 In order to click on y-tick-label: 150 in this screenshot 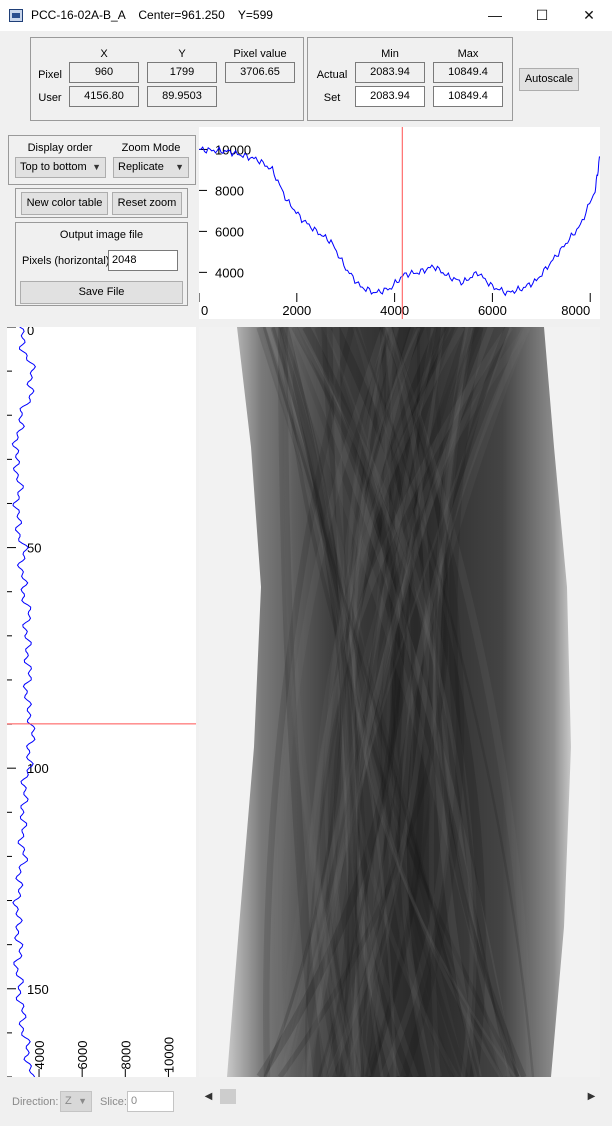, I will do `click(38, 989)`.